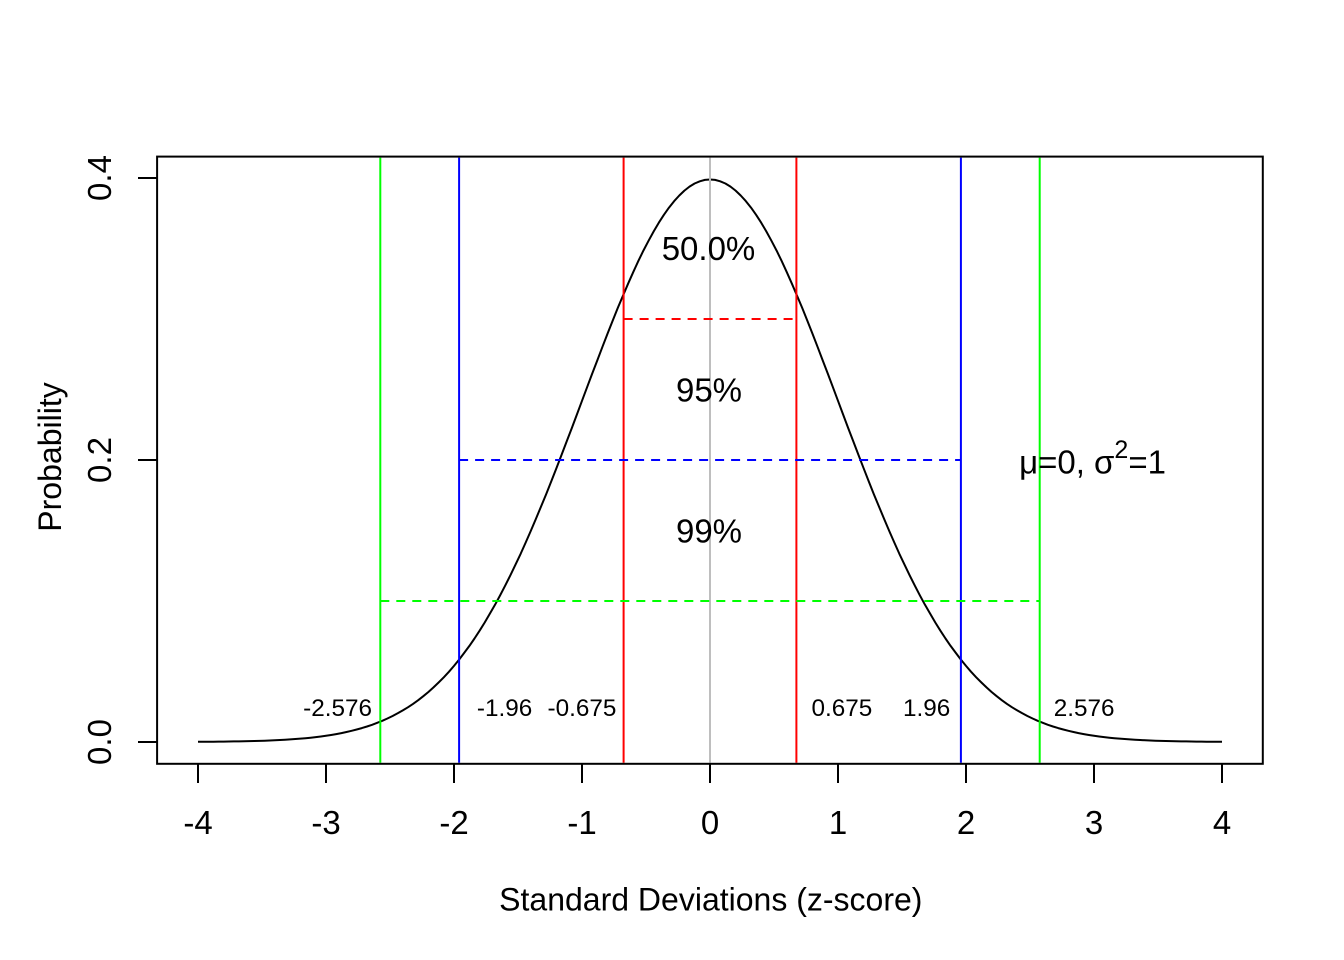 This screenshot has width=1344, height=960. What do you see at coordinates (1222, 822) in the screenshot?
I see `svg-text: 4` at bounding box center [1222, 822].